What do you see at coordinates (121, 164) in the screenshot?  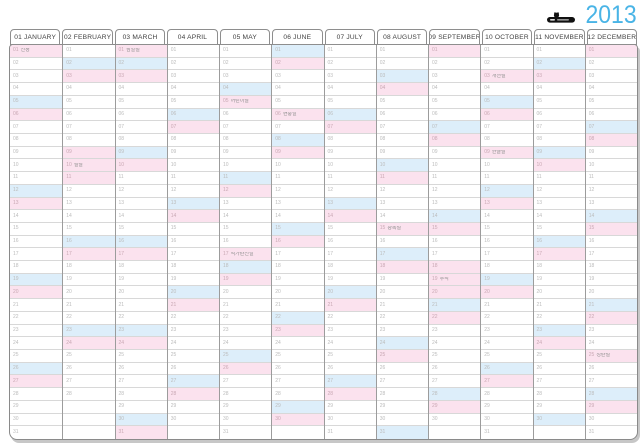 I see `day-number: 10` at bounding box center [121, 164].